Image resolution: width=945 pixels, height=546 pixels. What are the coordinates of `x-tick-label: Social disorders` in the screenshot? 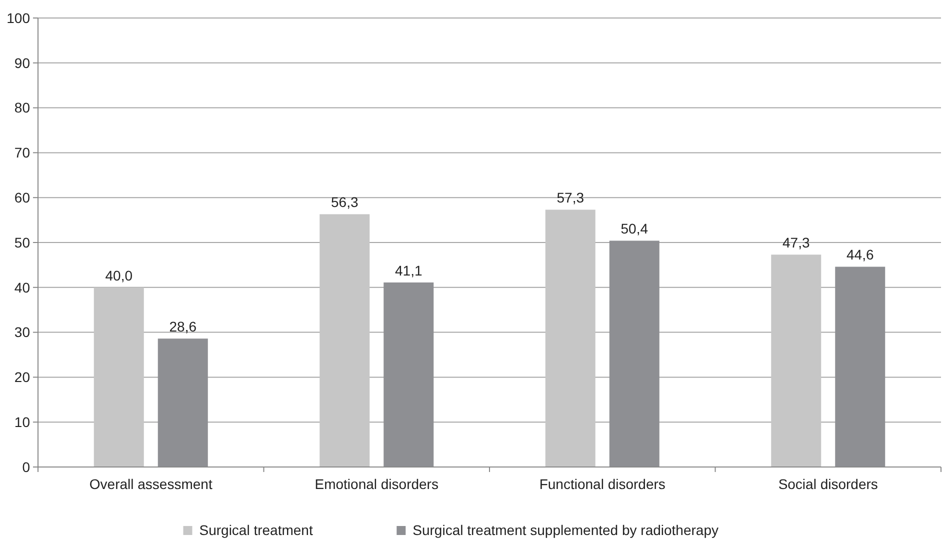 It's located at (828, 484).